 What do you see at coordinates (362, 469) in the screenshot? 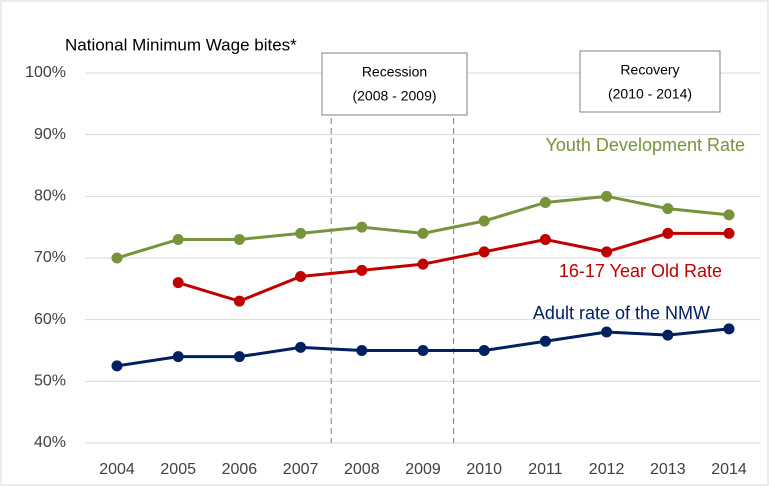
I see `x-tick-label: 2008` at bounding box center [362, 469].